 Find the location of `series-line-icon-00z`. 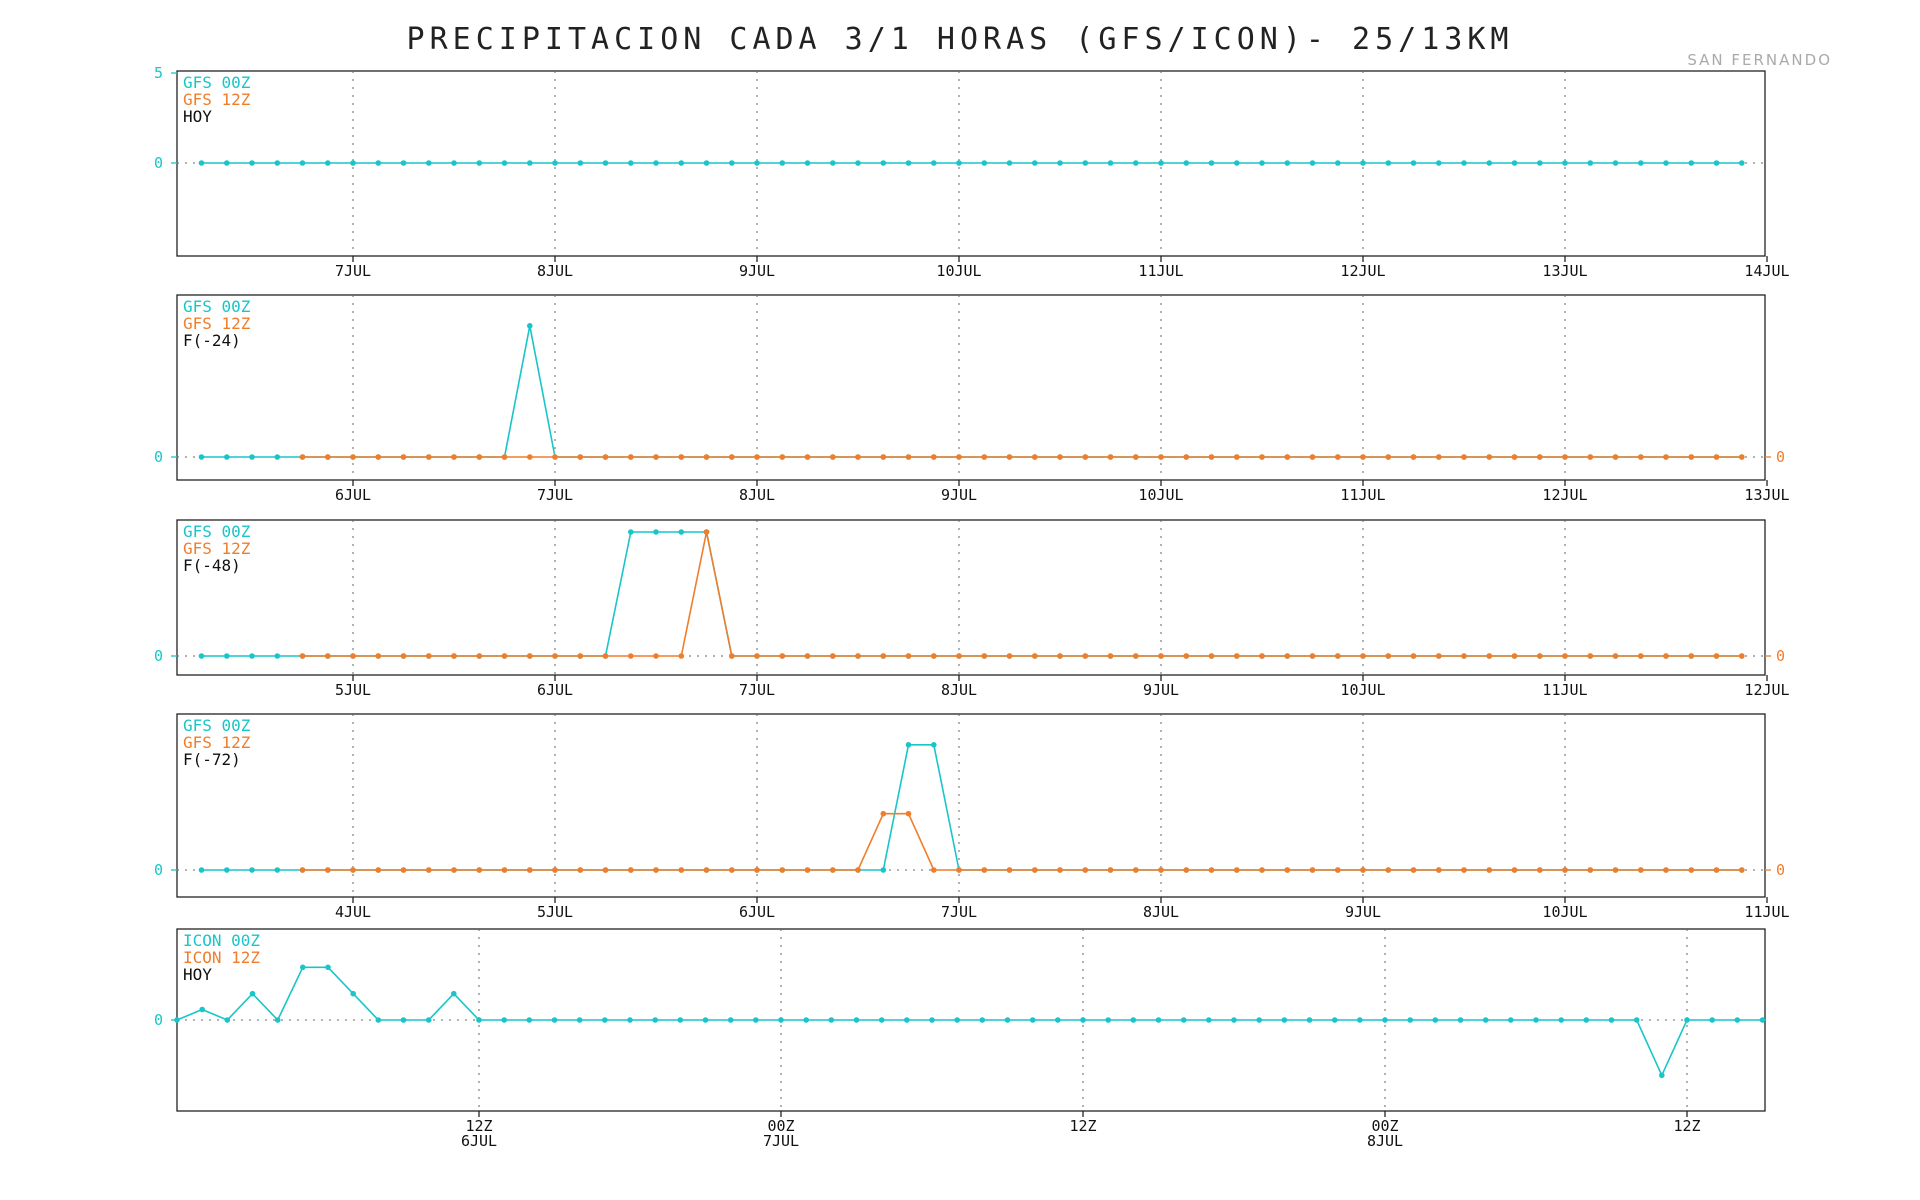

series-line-icon-00z is located at coordinates (969, 1022).